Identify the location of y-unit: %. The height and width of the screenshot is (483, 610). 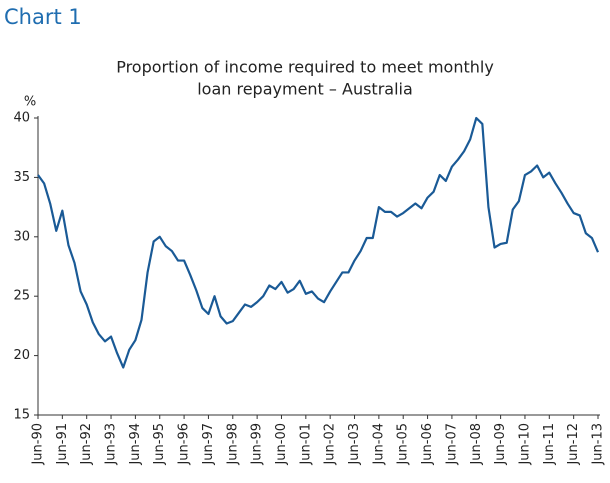
(30, 102).